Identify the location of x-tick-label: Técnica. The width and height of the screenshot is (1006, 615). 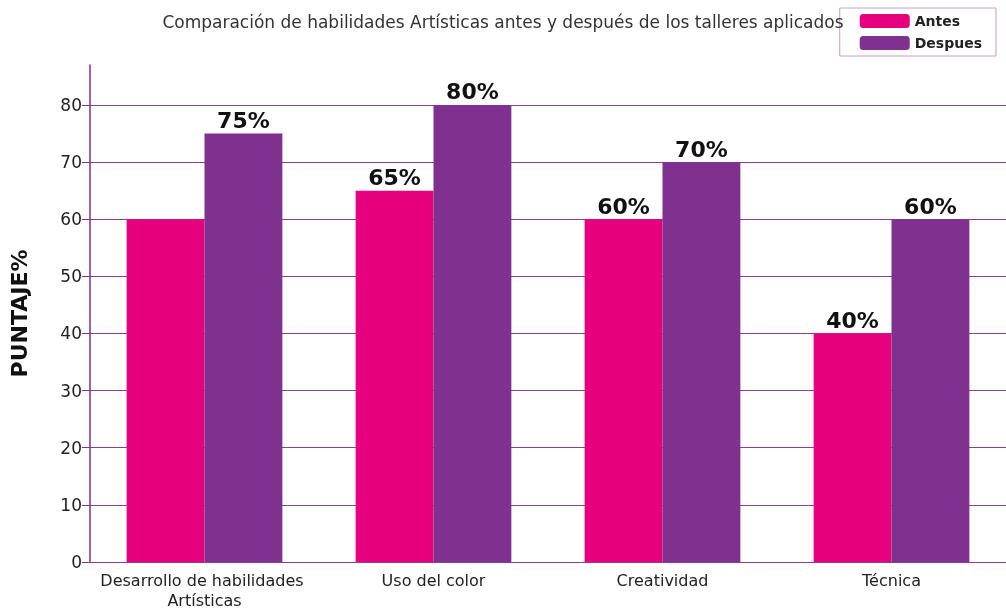
(891, 580).